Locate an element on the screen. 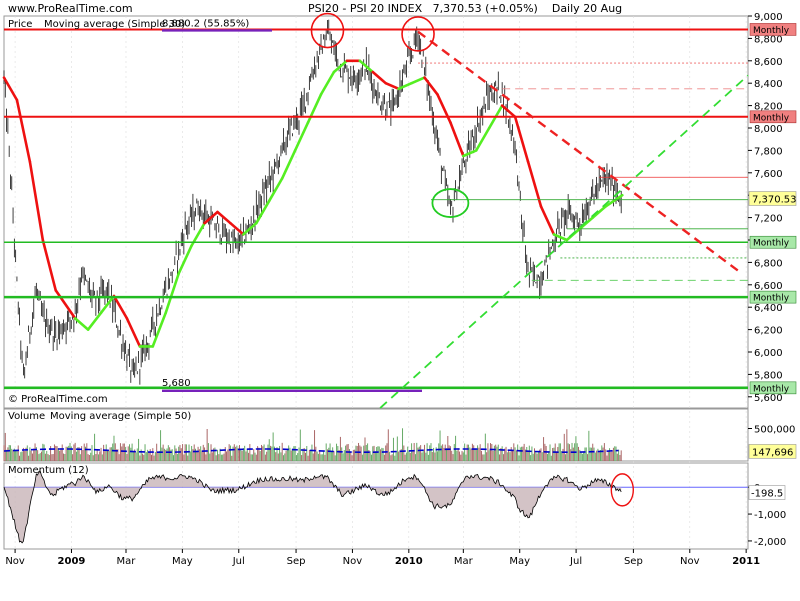 This screenshot has width=800, height=601. date: 20 Aug is located at coordinates (603, 8).